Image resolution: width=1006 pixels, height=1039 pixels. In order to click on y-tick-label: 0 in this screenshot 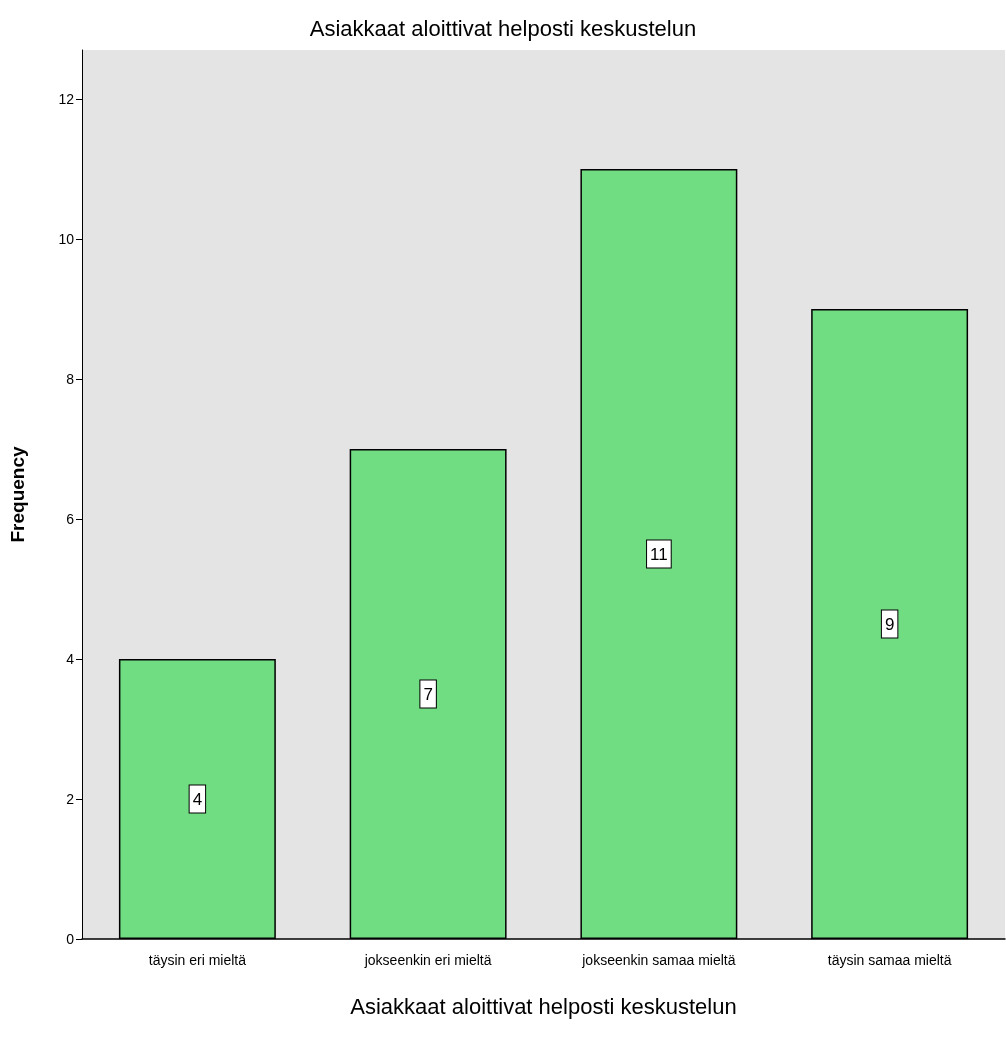, I will do `click(70, 939)`.